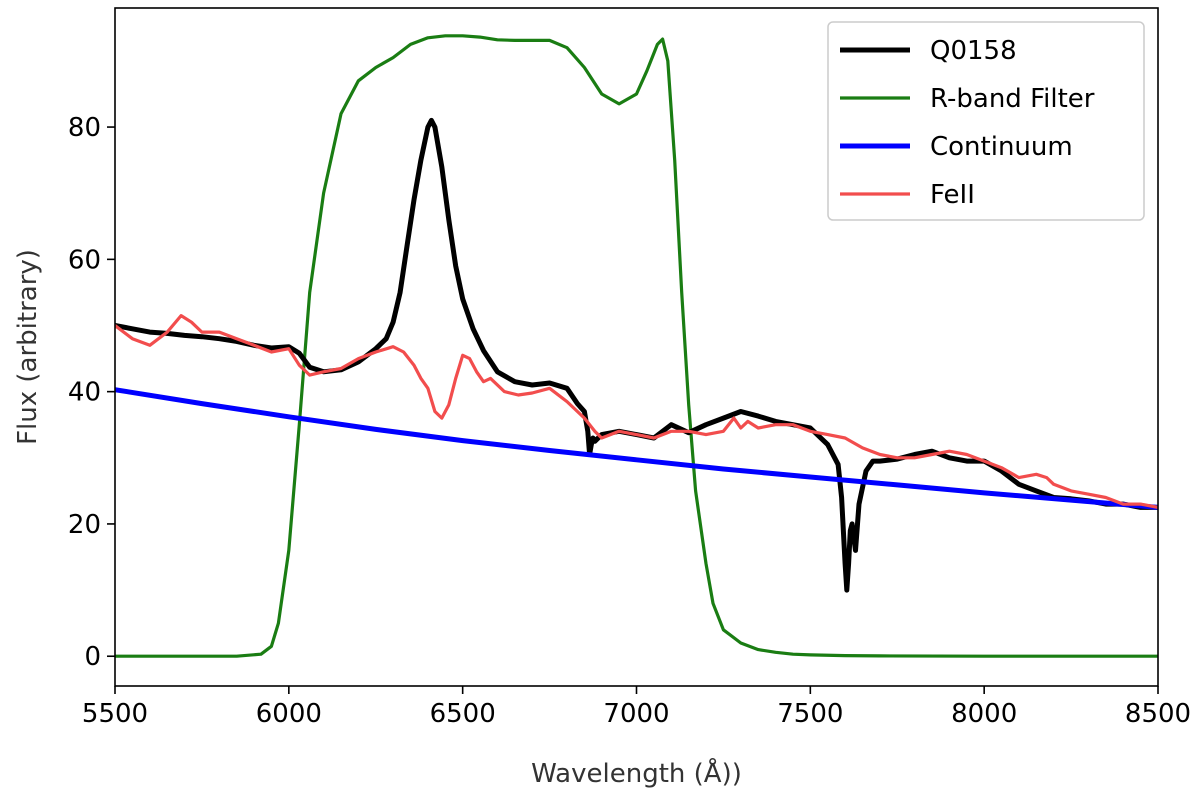 The image size is (1200, 798). What do you see at coordinates (984, 714) in the screenshot?
I see `x-tick-label: 8000` at bounding box center [984, 714].